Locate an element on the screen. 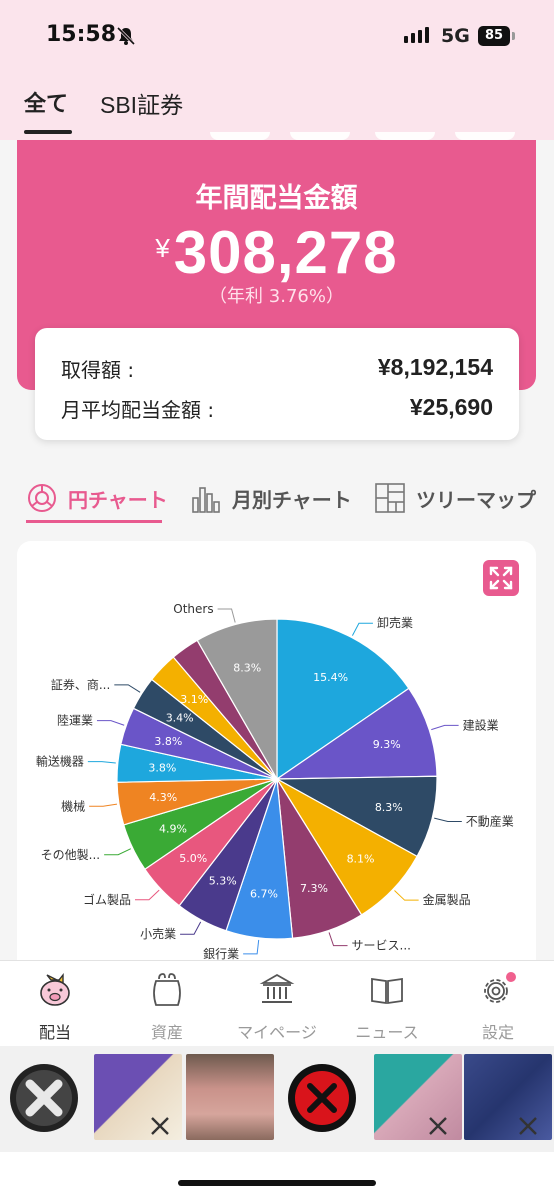 Image resolution: width=554 pixels, height=1199 pixels. purse-icon is located at coordinates (167, 989).